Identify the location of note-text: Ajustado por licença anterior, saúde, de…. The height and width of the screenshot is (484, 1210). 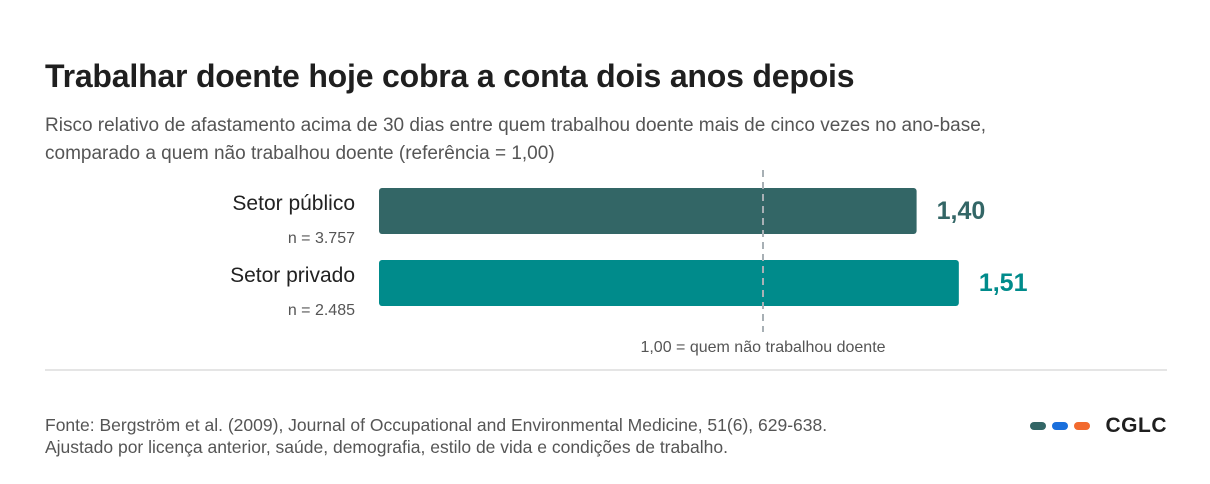
(386, 447).